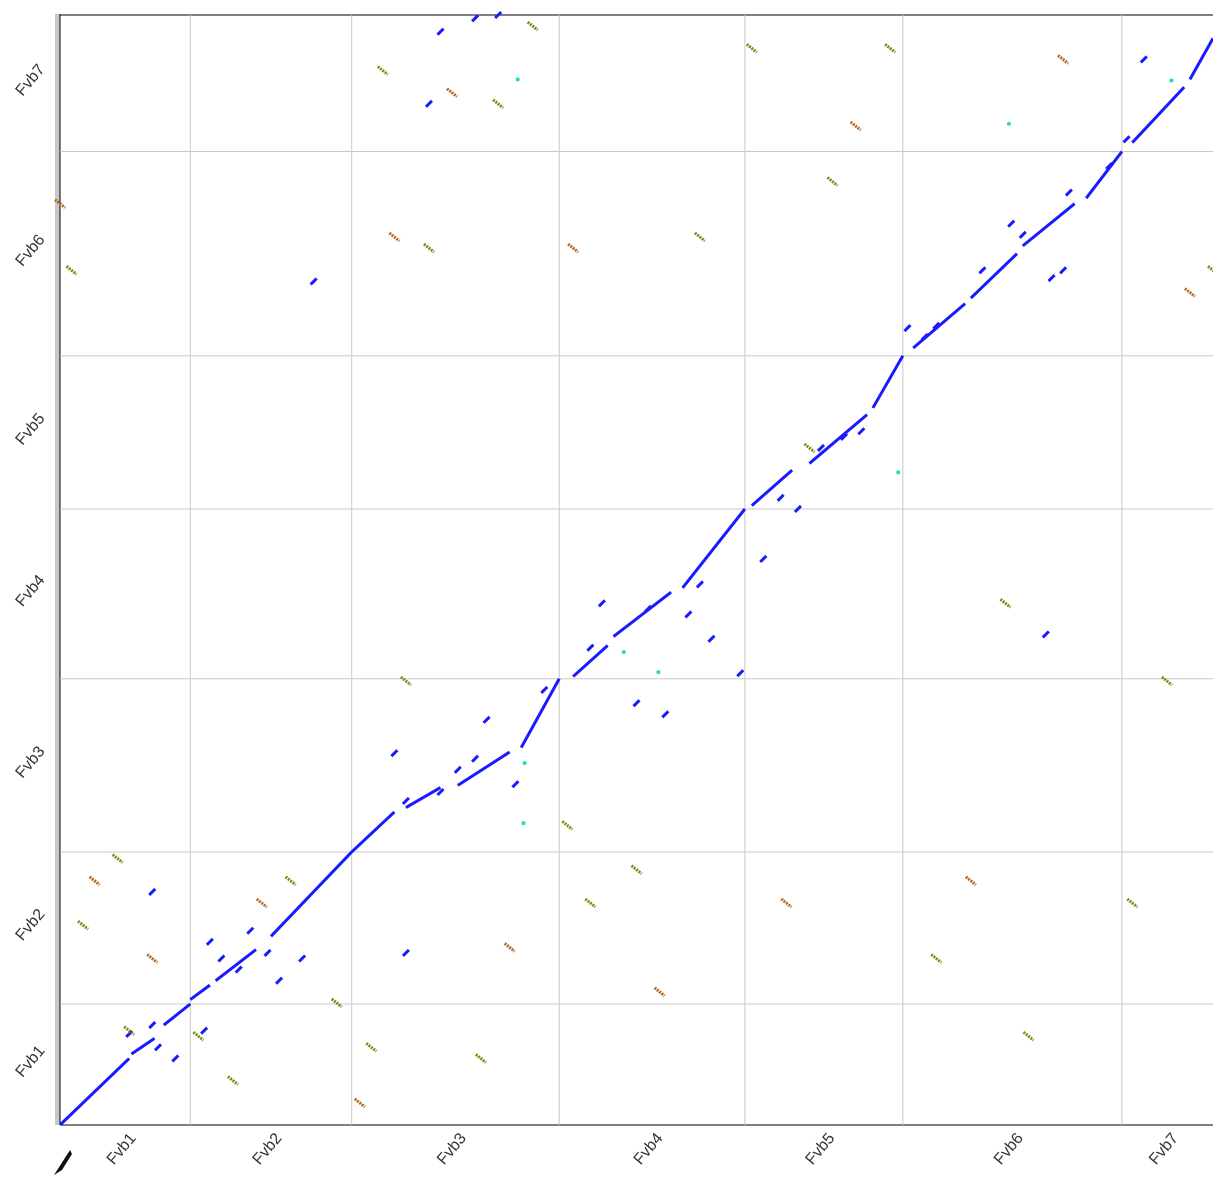  What do you see at coordinates (1164, 1149) in the screenshot?
I see `x-tick-label: Fvb7` at bounding box center [1164, 1149].